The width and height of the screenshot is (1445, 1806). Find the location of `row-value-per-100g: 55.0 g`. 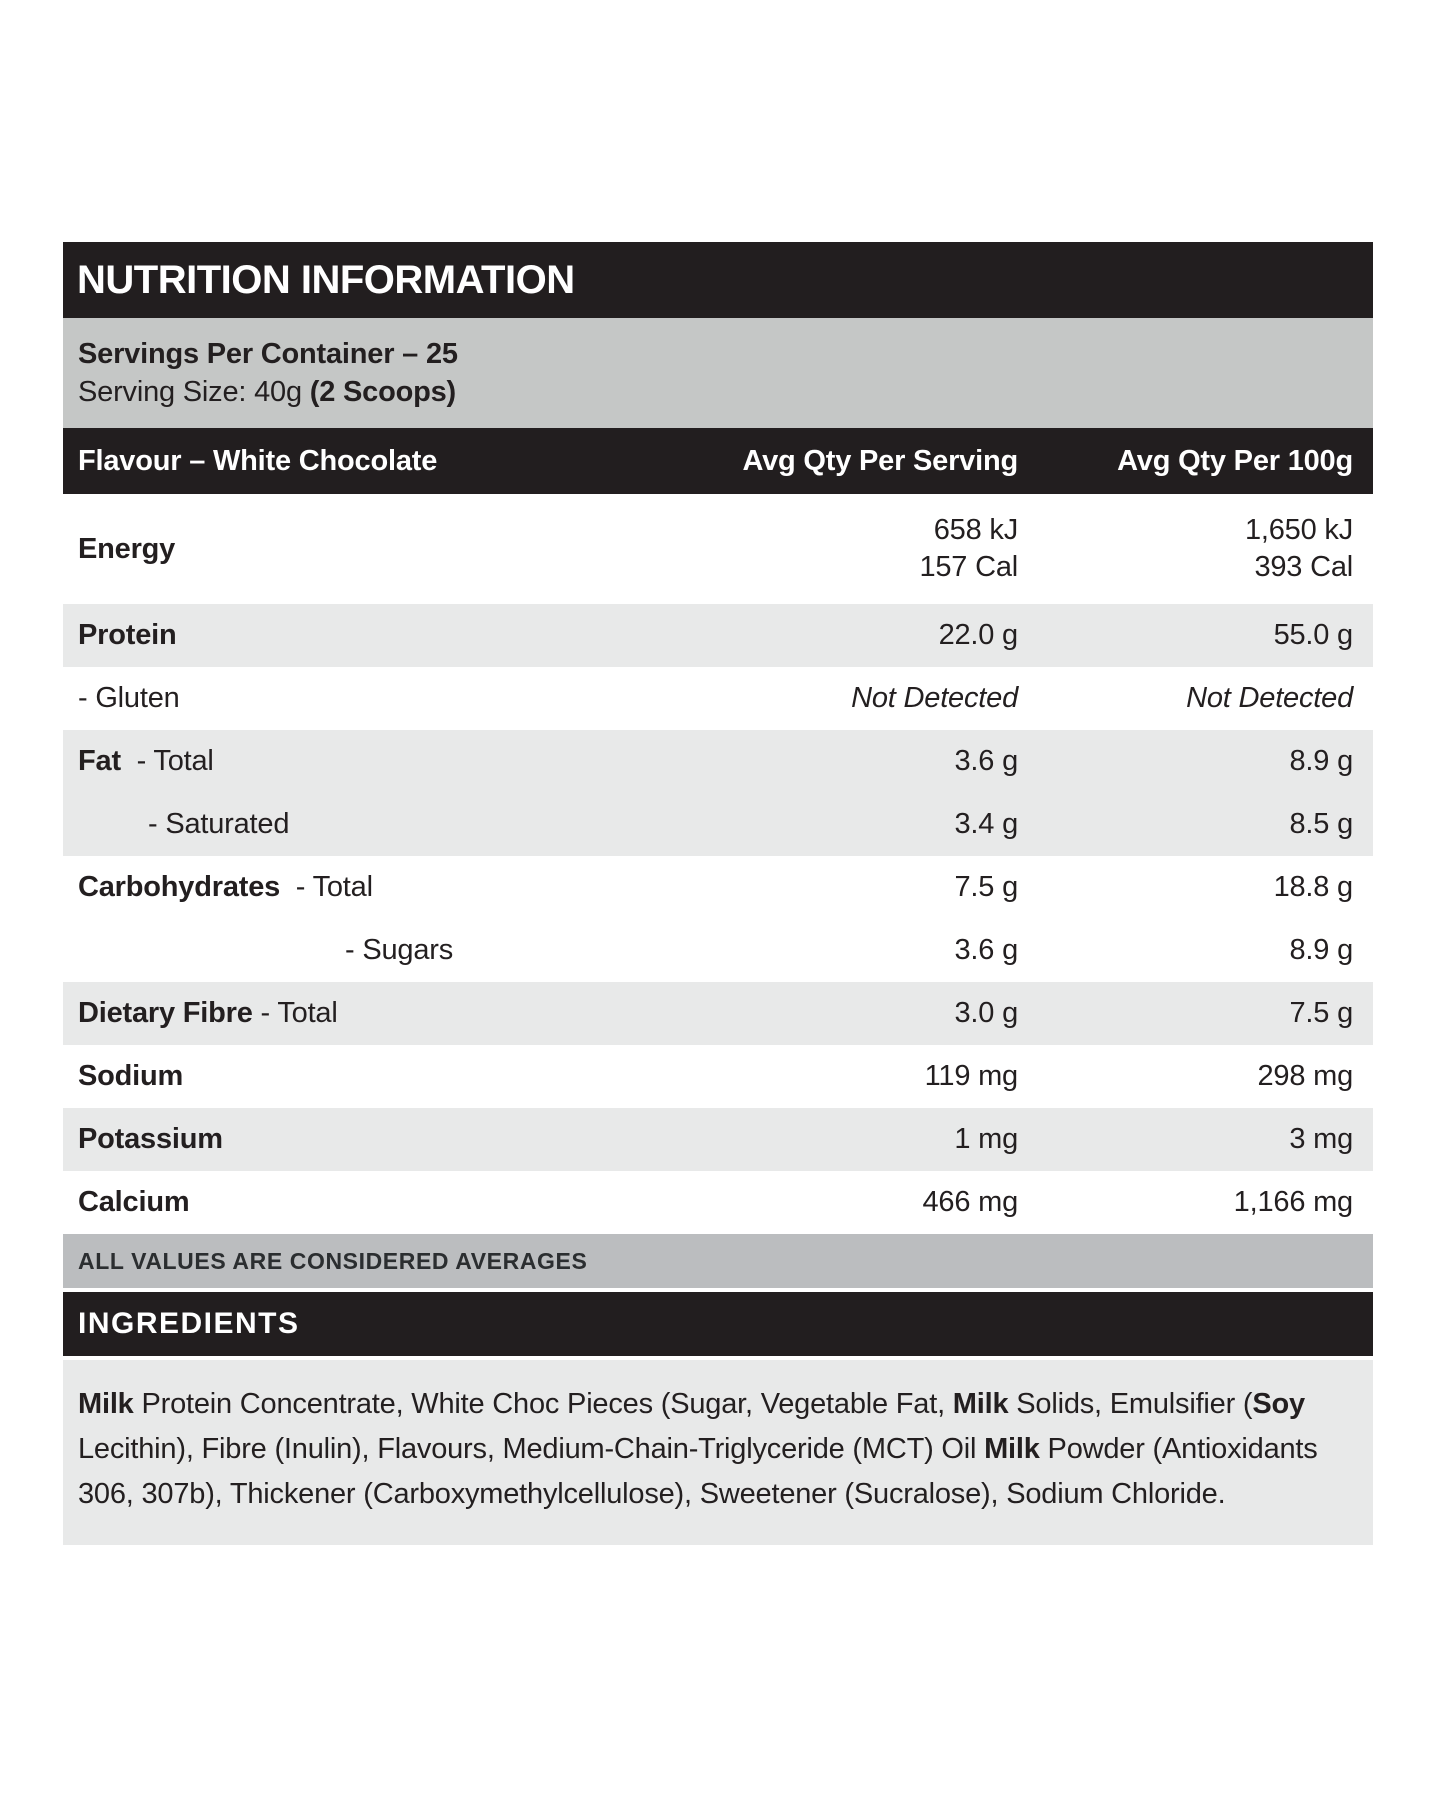

row-value-per-100g: 55.0 g is located at coordinates (1313, 635).